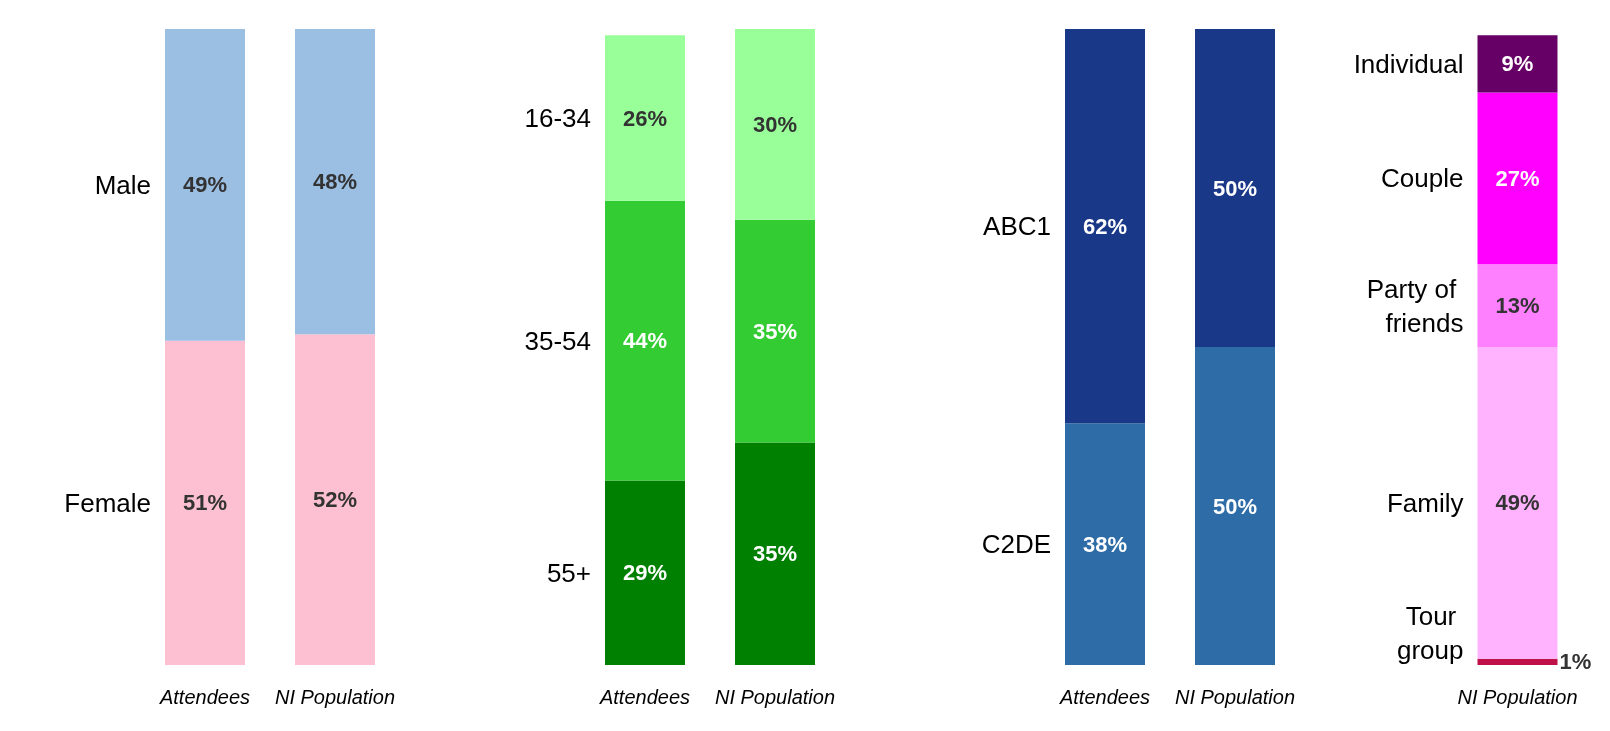  I want to click on series-label: C2DE, so click(1016, 544).